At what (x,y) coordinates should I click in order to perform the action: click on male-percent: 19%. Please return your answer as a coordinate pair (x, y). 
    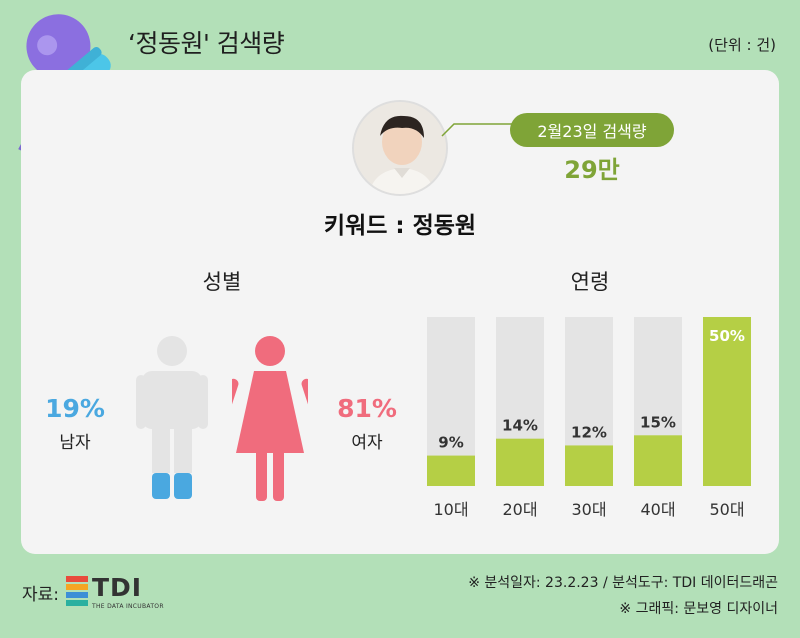
    Looking at the image, I should click on (75, 408).